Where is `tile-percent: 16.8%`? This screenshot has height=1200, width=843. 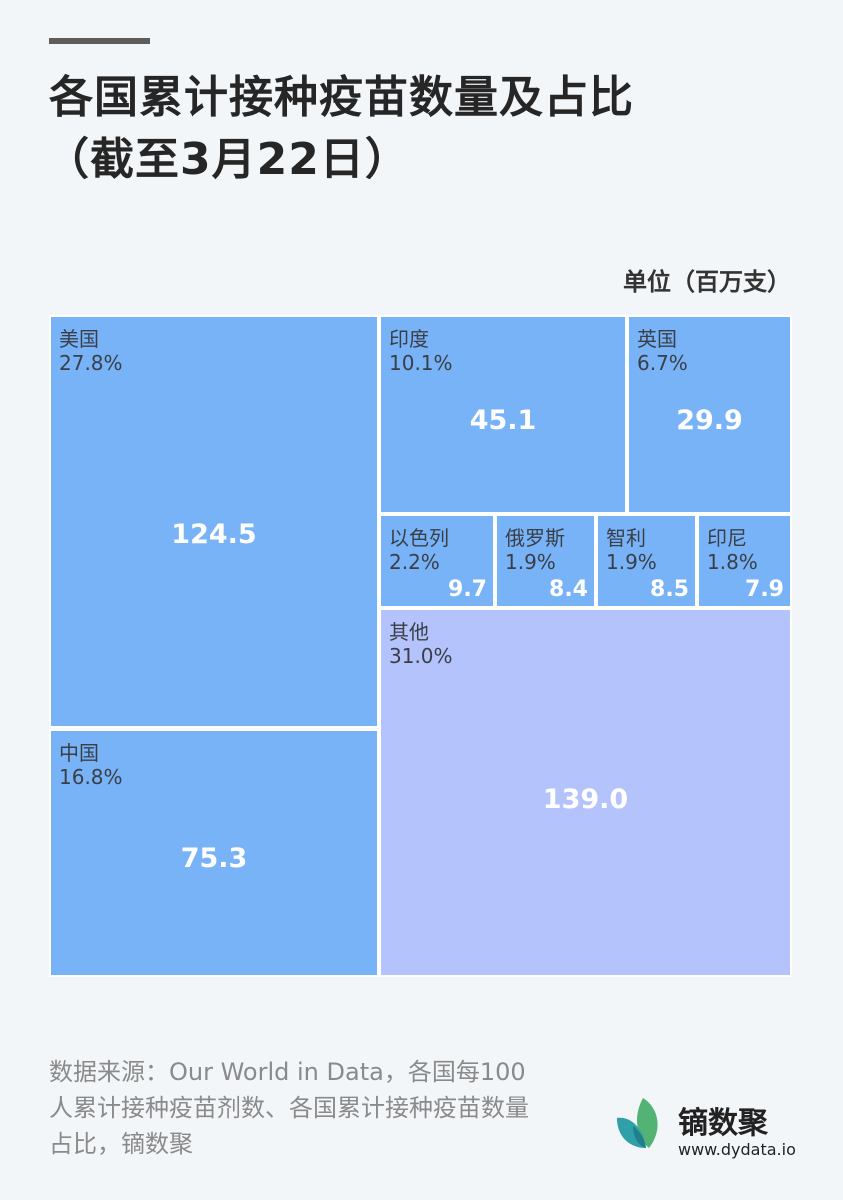 tile-percent: 16.8% is located at coordinates (91, 777).